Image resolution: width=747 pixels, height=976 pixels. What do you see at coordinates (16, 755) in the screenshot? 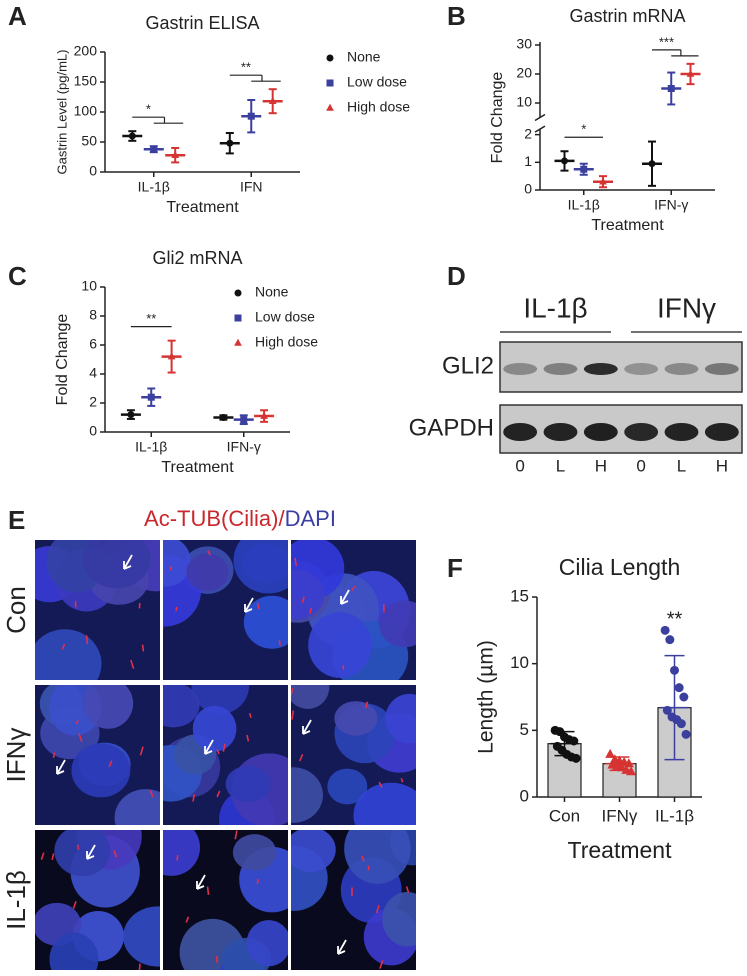
I see `micrograph-row-label: IFNγ` at bounding box center [16, 755].